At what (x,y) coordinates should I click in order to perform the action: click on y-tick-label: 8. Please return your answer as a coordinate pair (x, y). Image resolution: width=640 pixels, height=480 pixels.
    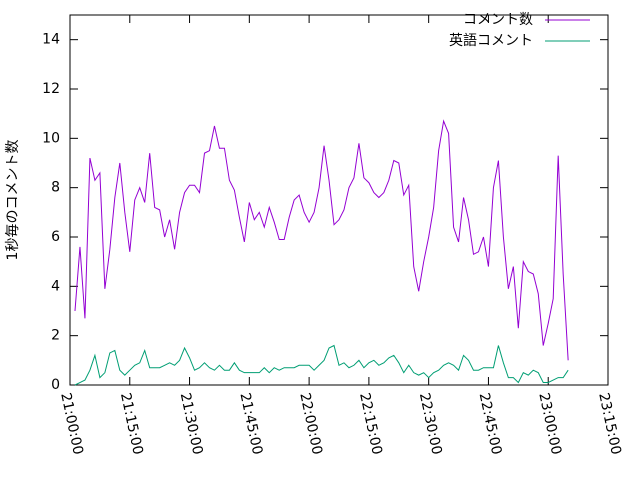
    Looking at the image, I should click on (55, 188).